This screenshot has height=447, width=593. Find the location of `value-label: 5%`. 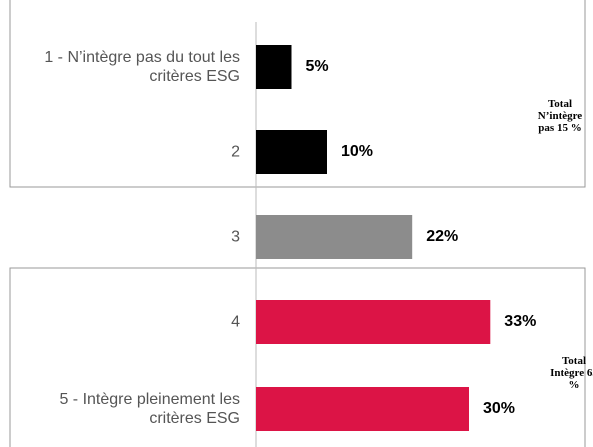

value-label: 5% is located at coordinates (317, 66).